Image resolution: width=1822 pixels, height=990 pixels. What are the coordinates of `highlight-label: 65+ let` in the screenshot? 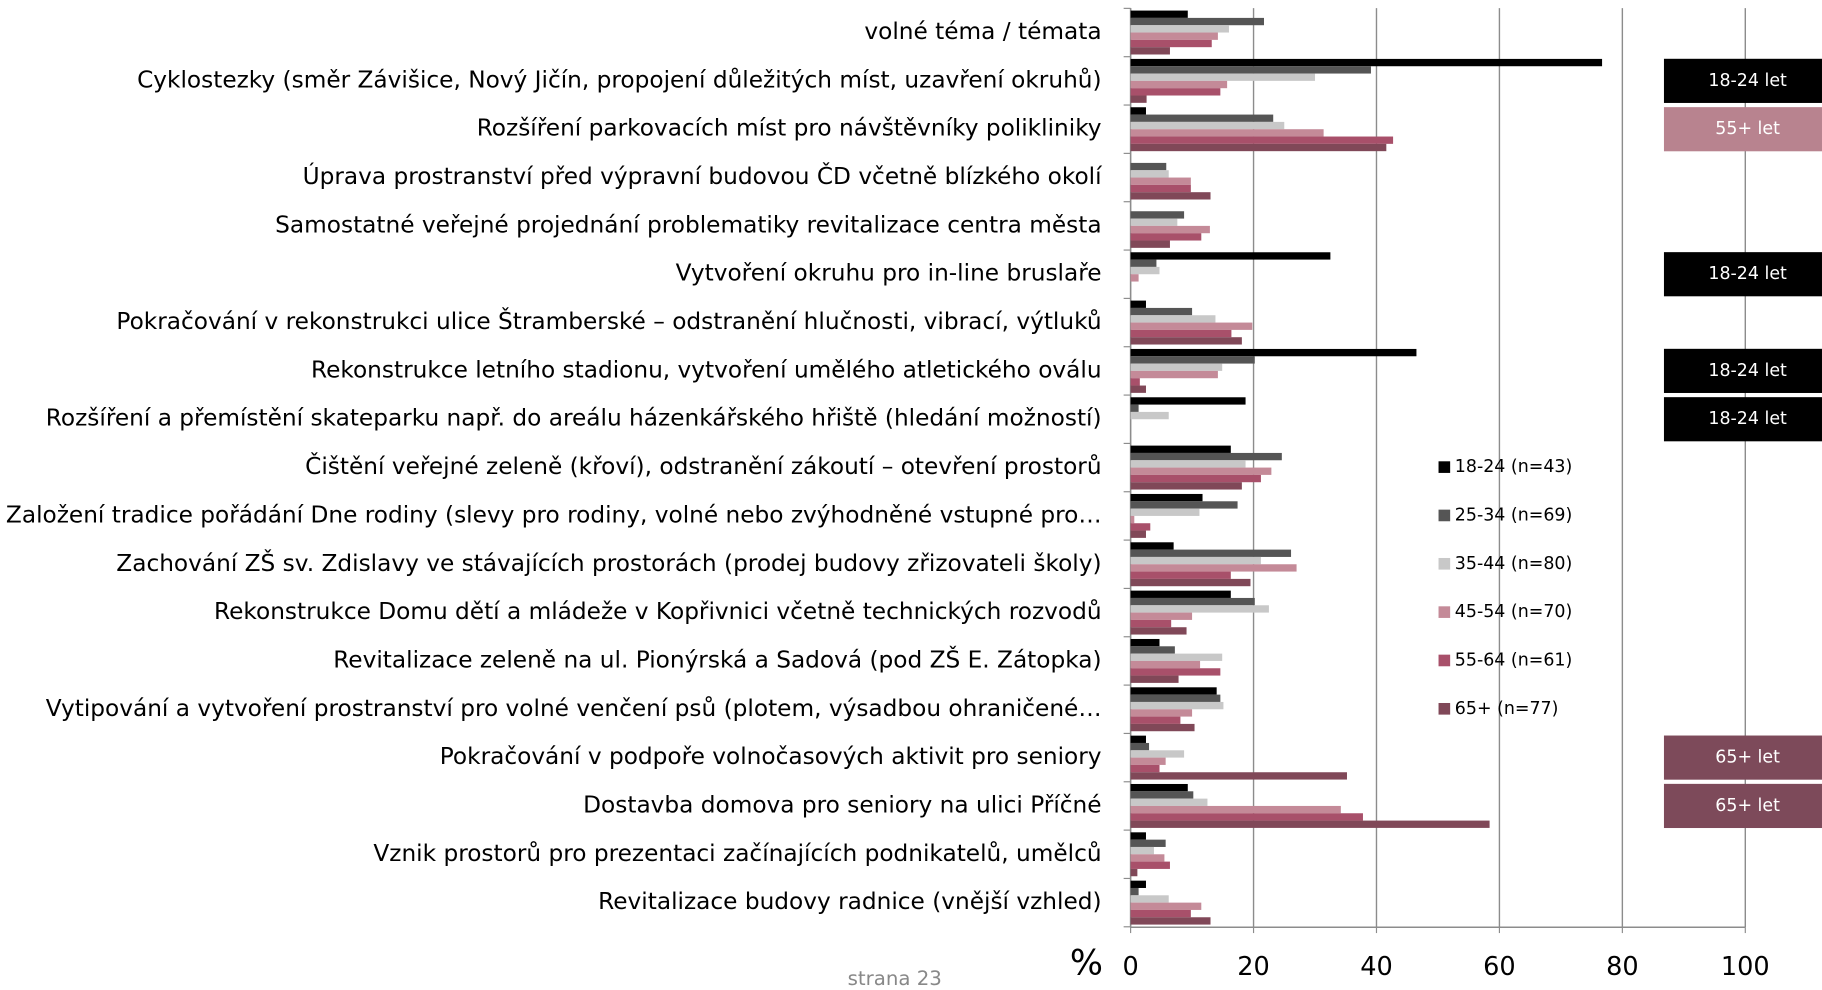 It's located at (1747, 758).